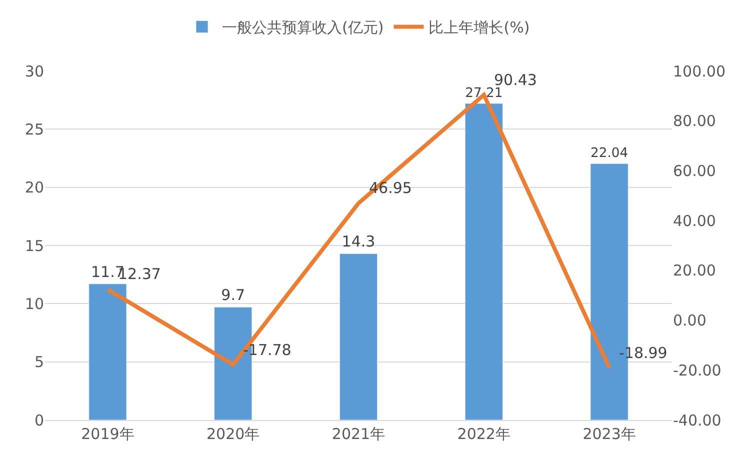 Image resolution: width=752 pixels, height=465 pixels. What do you see at coordinates (359, 434) in the screenshot?
I see `x-tick-label: 2021年` at bounding box center [359, 434].